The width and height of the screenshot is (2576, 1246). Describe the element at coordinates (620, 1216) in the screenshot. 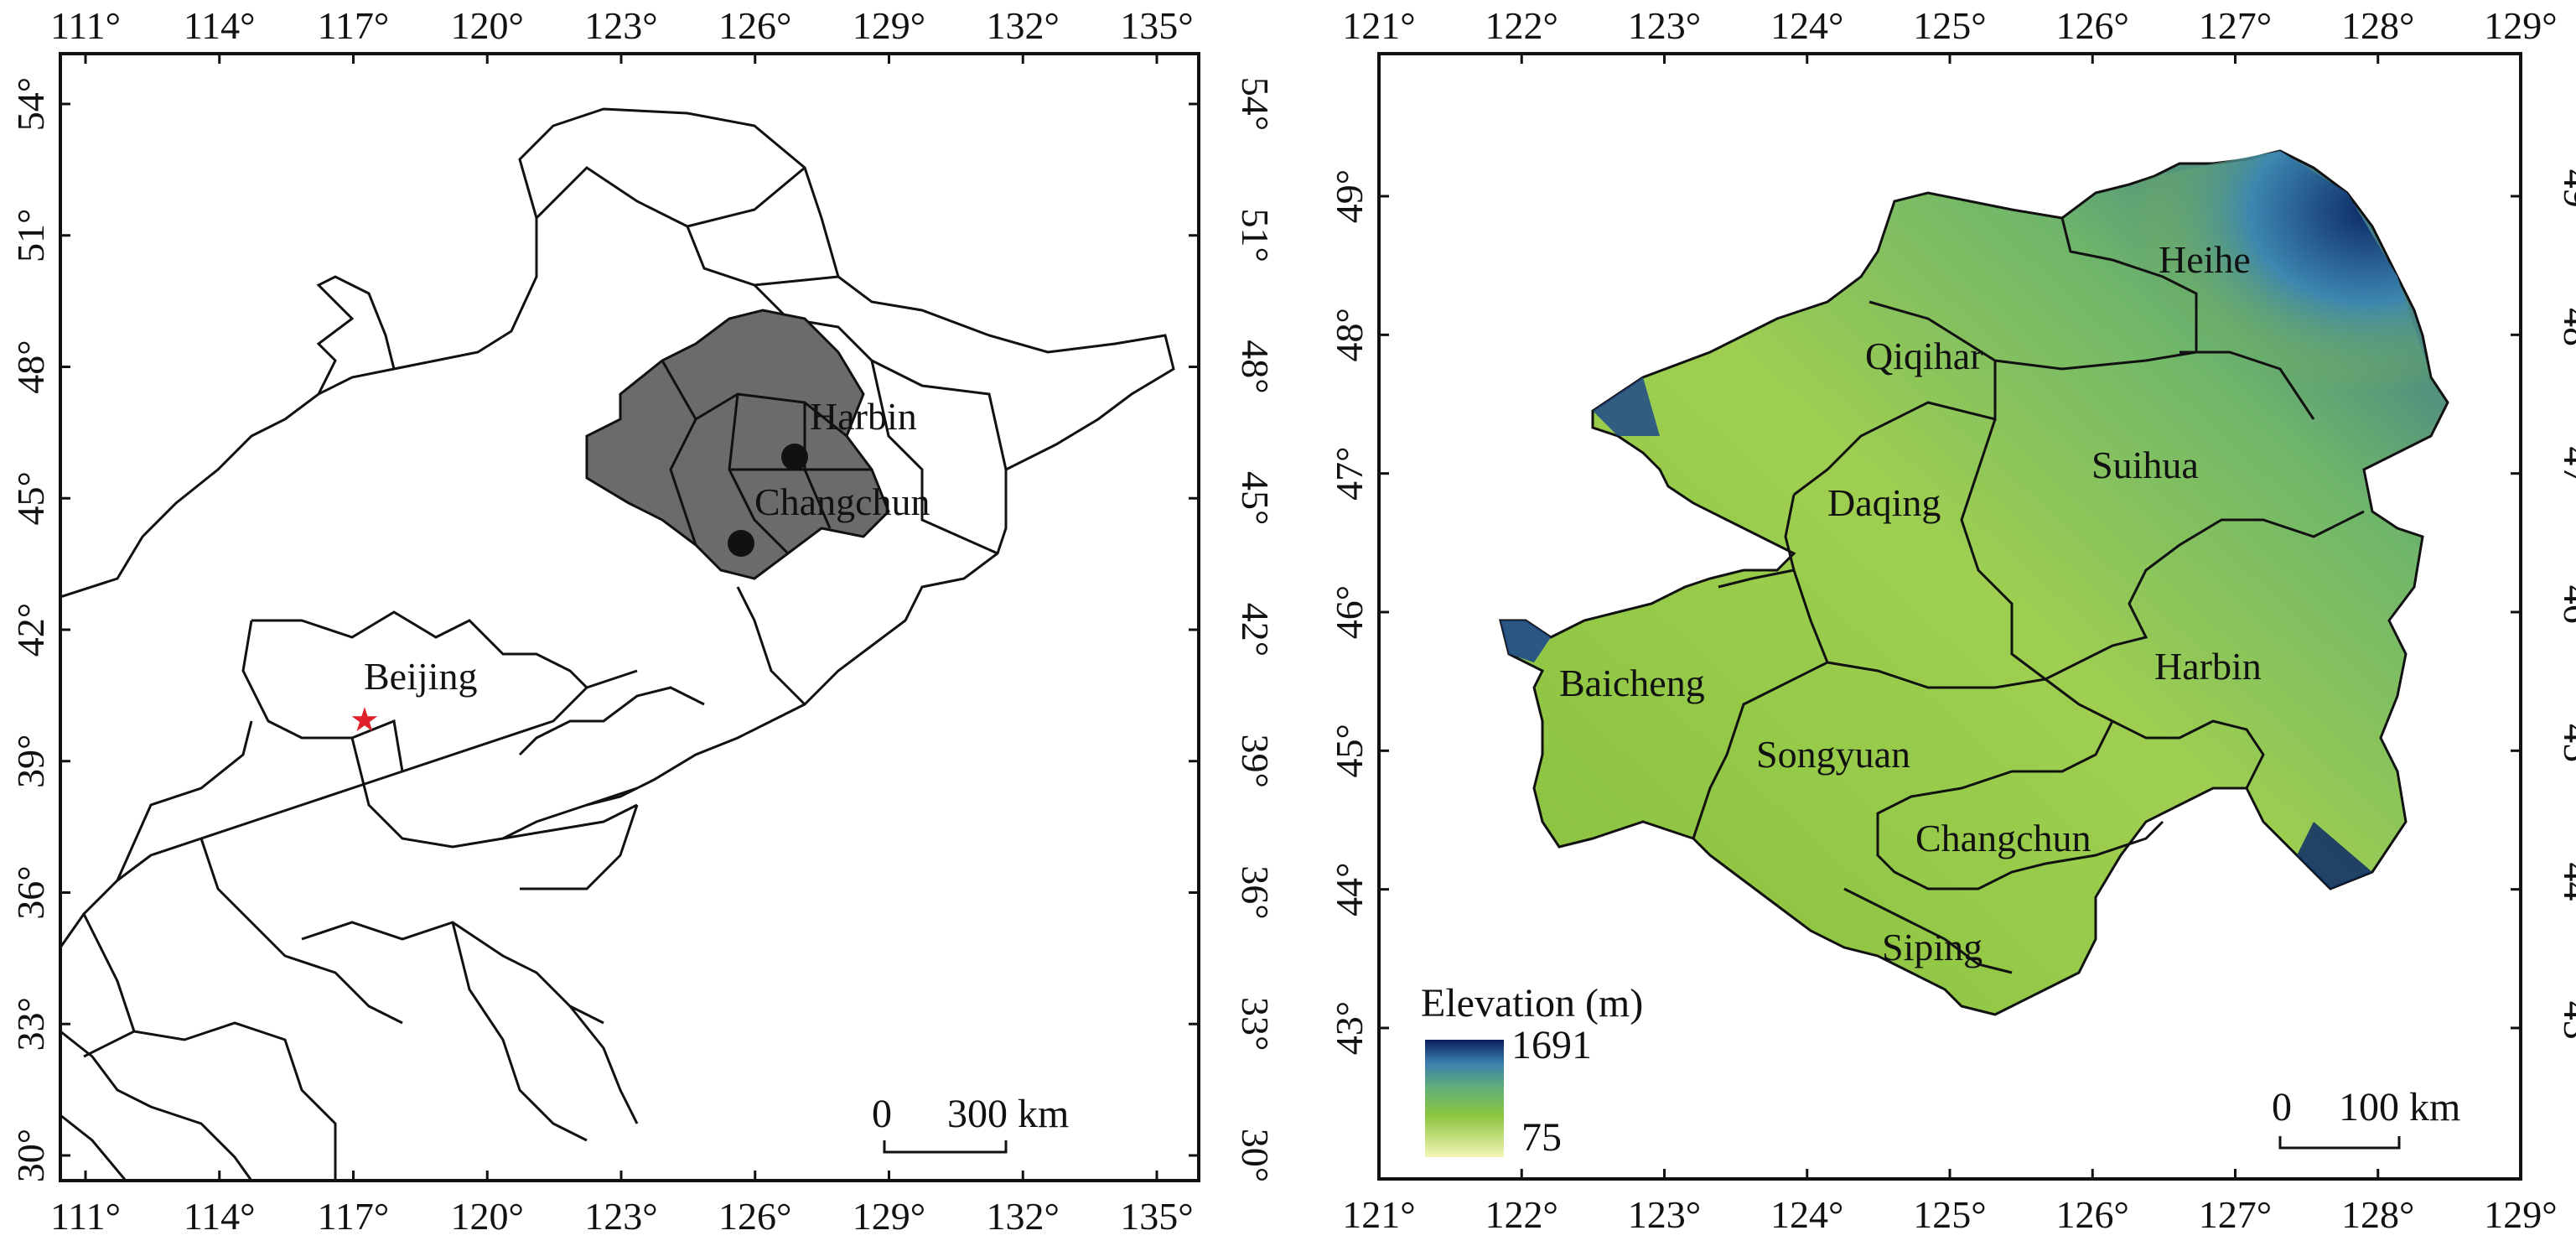

I see `overview-bottom-lon-tick: 123°` at that location.